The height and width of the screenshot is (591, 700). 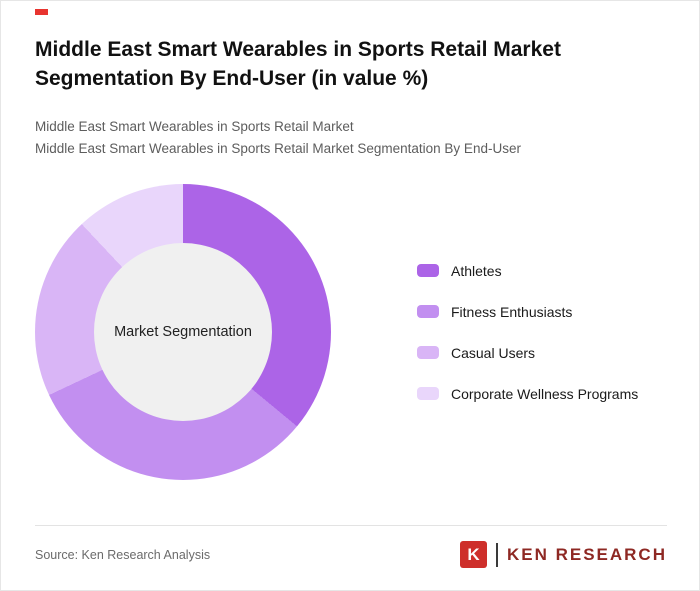 What do you see at coordinates (493, 352) in the screenshot?
I see `legend-label: Casual Users` at bounding box center [493, 352].